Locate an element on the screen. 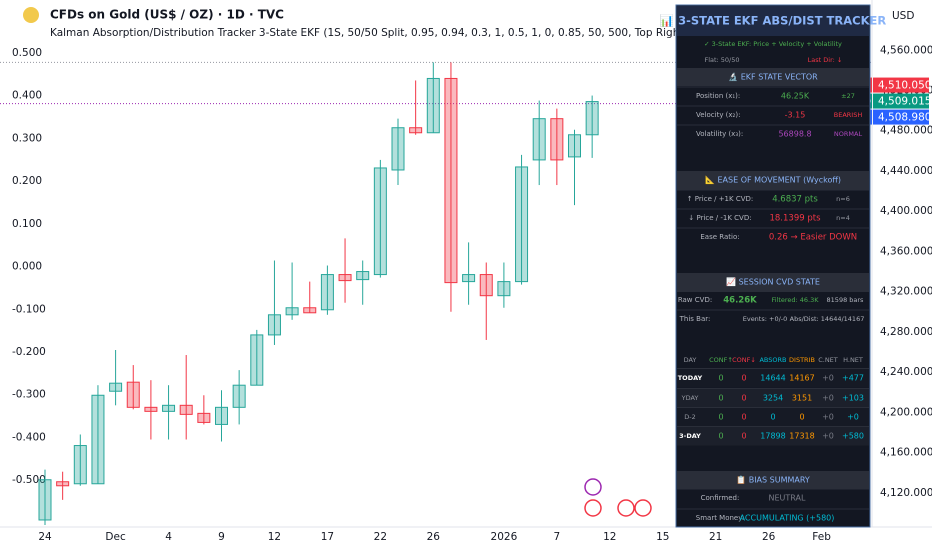 The height and width of the screenshot is (550, 932). x-tick-label: 21 is located at coordinates (715, 537).